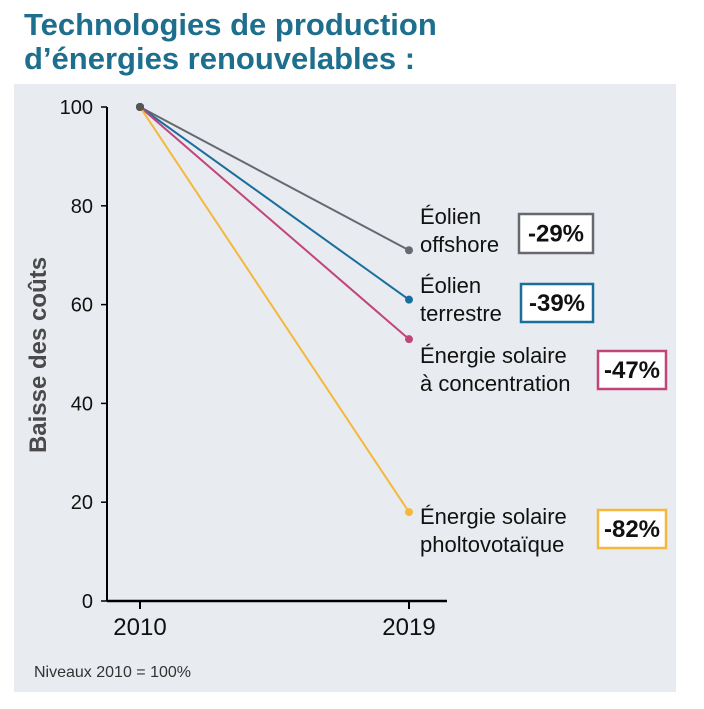  I want to click on y-tick-label: 0, so click(87, 602).